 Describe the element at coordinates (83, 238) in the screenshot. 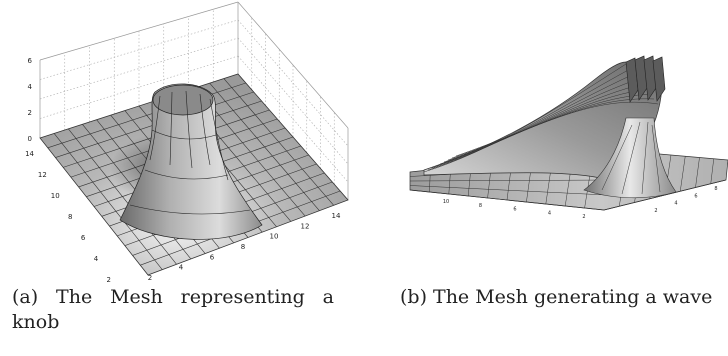

I see `y-tick-label: 6` at that location.